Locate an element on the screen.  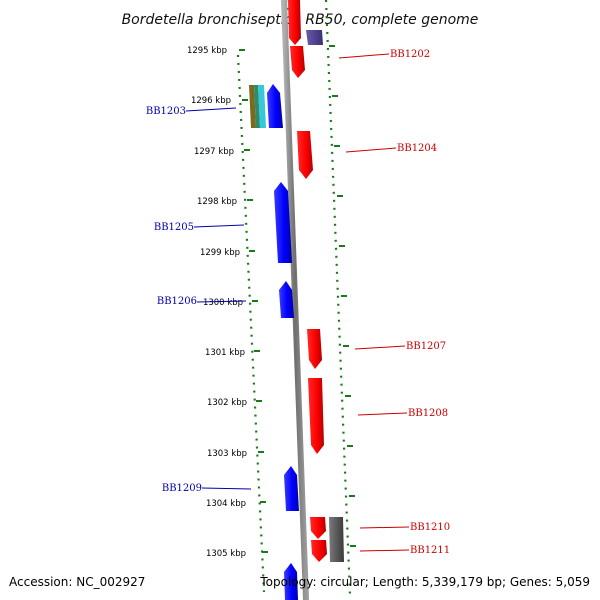
gene-BB1203 is located at coordinates (275, 106).